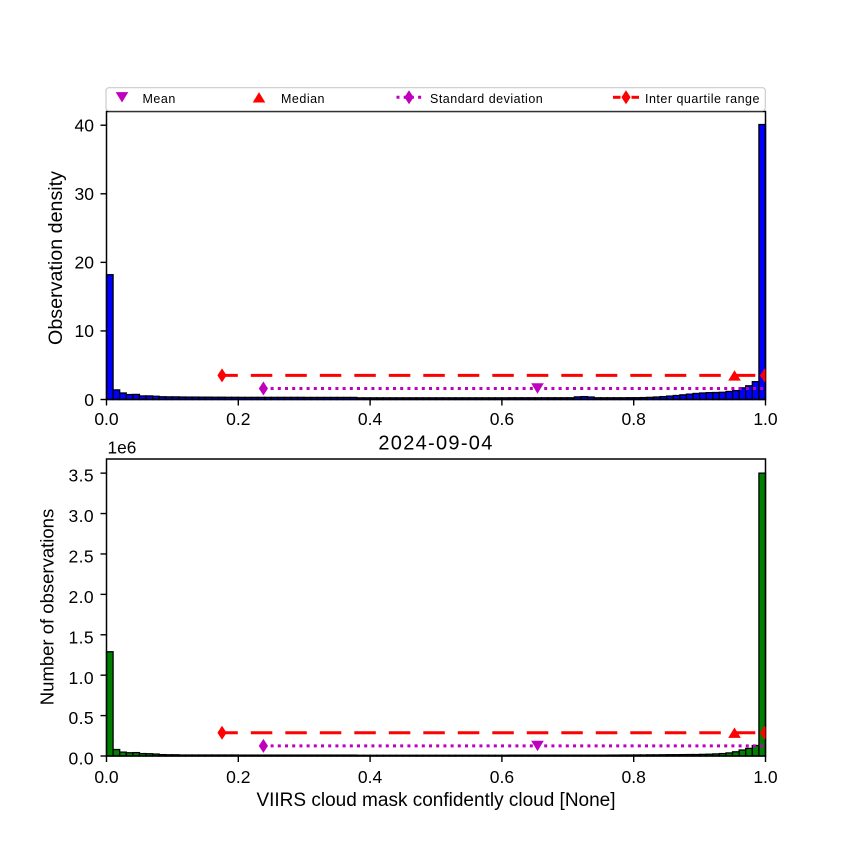  What do you see at coordinates (85, 331) in the screenshot?
I see `svg-text: 10` at bounding box center [85, 331].